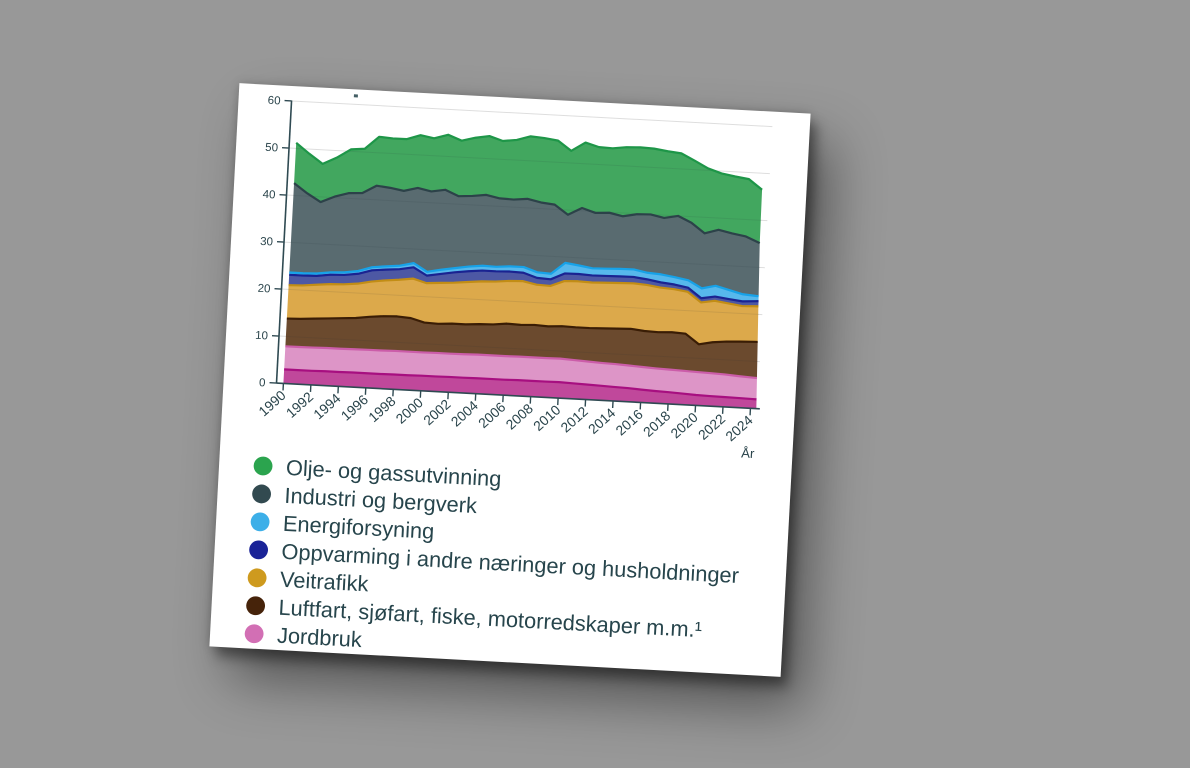 The width and height of the screenshot is (1190, 768). I want to click on svg-text: 1994, so click(327, 406).